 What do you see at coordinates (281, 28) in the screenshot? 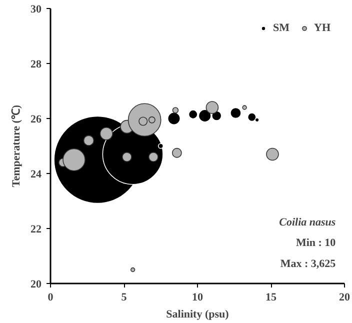
I see `legend-label: SM` at bounding box center [281, 28].